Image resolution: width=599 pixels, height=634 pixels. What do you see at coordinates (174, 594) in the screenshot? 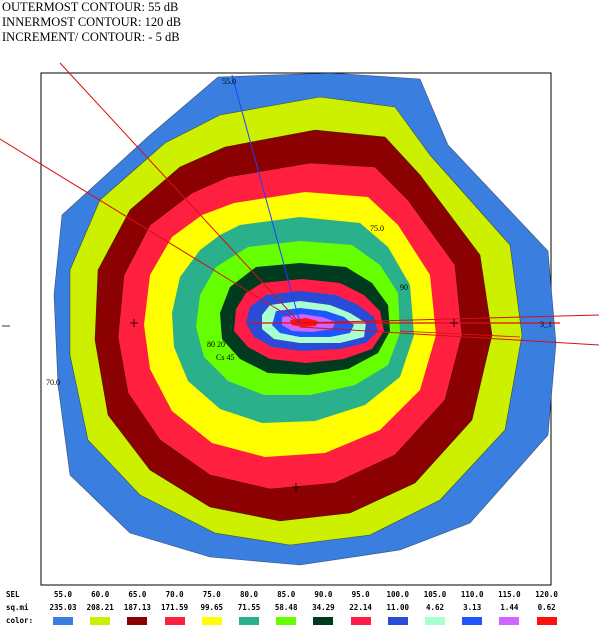
I see `legend-sel-value: 70.0` at bounding box center [174, 594].